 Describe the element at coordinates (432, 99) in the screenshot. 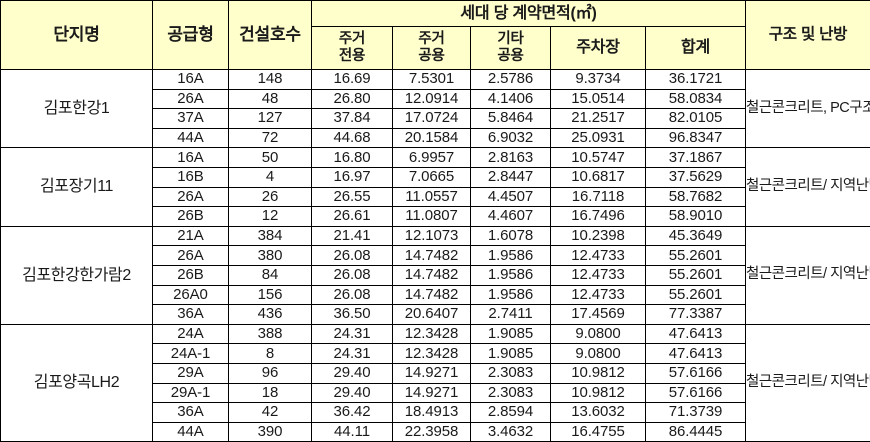

I see `cell-residential-common: 12.0914` at that location.